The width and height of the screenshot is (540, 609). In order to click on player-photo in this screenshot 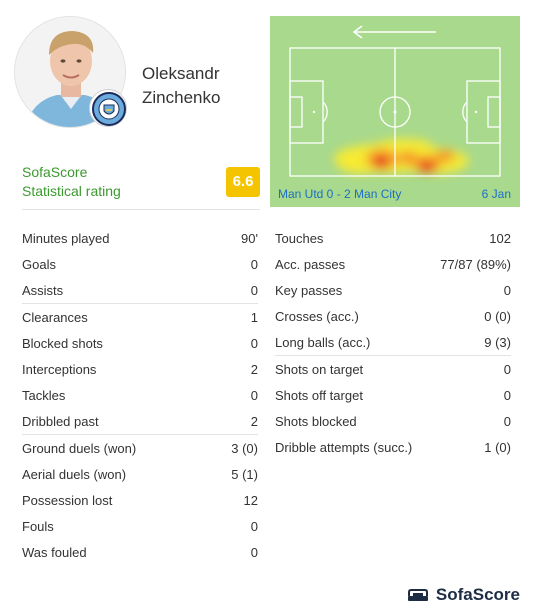, I will do `click(70, 72)`.